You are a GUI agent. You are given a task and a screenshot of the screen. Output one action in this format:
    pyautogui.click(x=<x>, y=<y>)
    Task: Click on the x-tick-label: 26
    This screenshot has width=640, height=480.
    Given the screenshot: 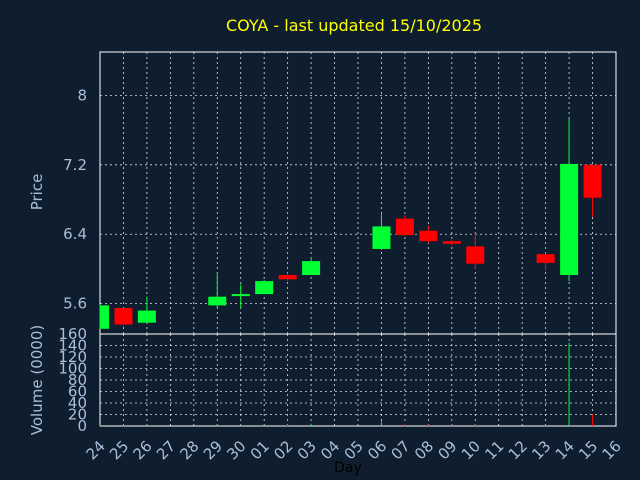 What is the action you would take?
    pyautogui.click(x=143, y=450)
    